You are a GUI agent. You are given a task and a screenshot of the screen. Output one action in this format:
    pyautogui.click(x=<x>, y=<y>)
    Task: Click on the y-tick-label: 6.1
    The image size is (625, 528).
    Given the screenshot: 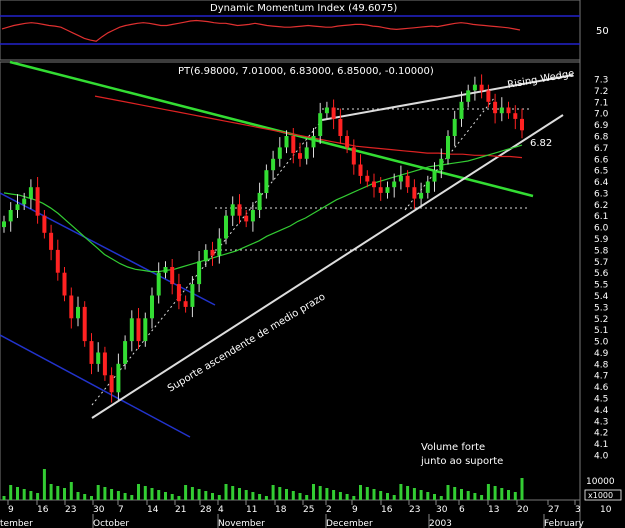 What is the action you would take?
    pyautogui.click(x=601, y=217)
    